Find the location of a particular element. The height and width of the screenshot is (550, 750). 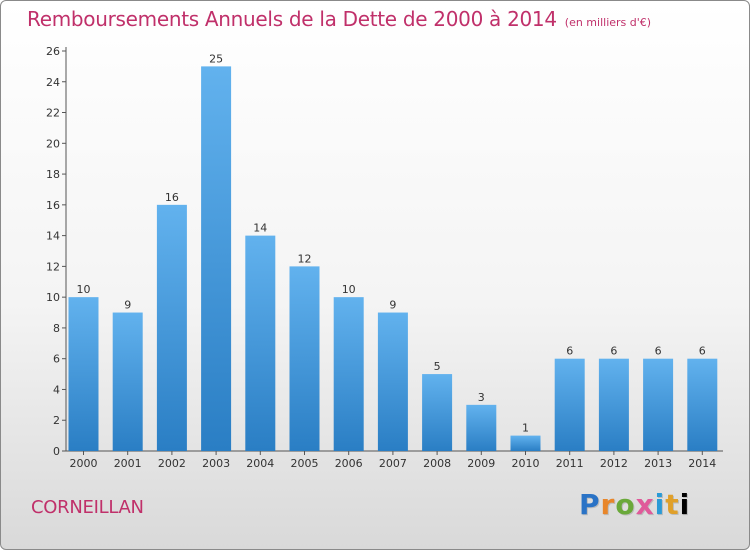

x-tick-label: 2011 is located at coordinates (570, 463).